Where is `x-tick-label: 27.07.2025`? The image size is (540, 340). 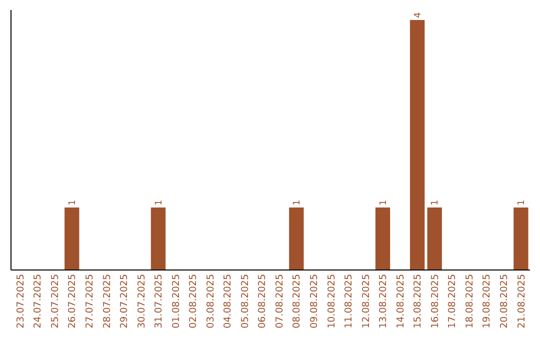
x-tick-label: 27.07.2025 is located at coordinates (90, 301).